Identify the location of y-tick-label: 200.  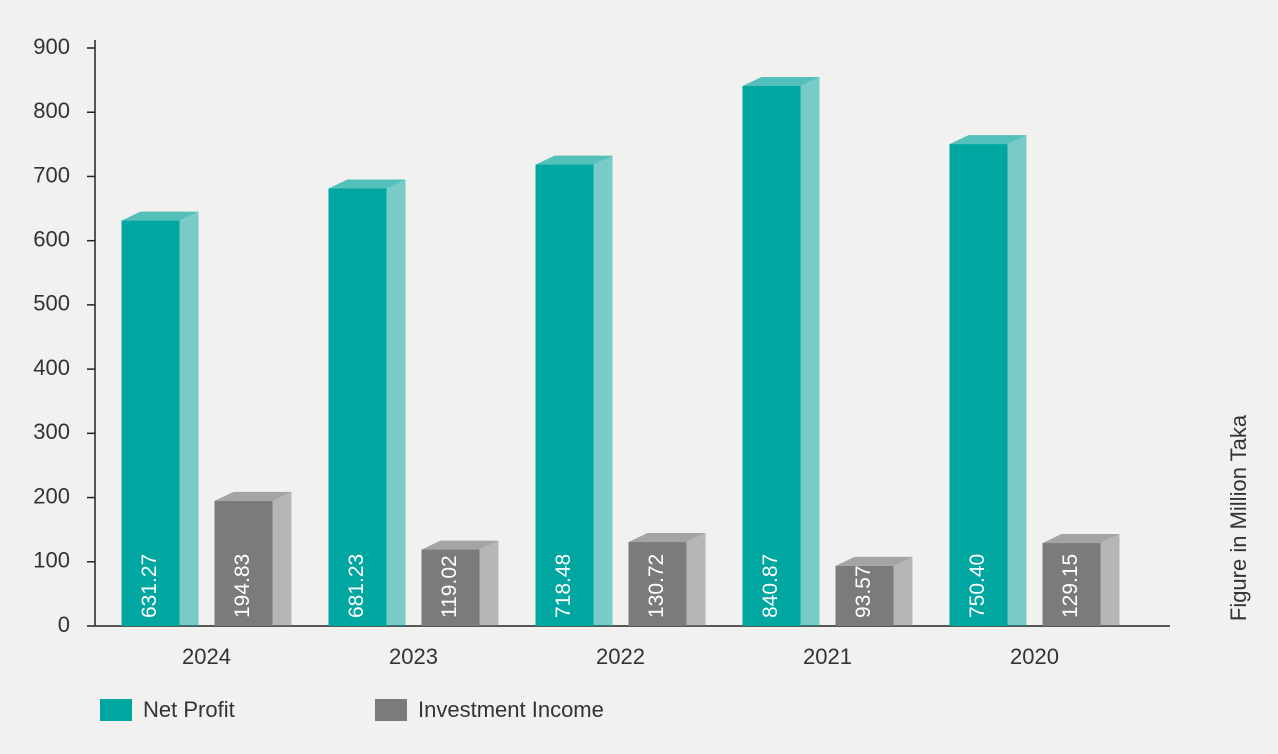
(51, 495).